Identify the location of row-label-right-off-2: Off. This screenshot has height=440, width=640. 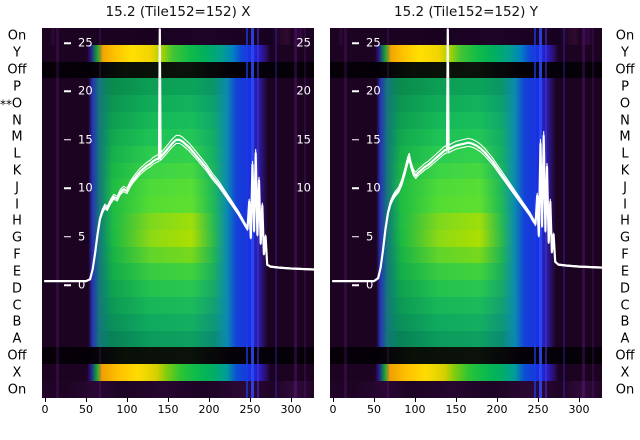
(625, 70).